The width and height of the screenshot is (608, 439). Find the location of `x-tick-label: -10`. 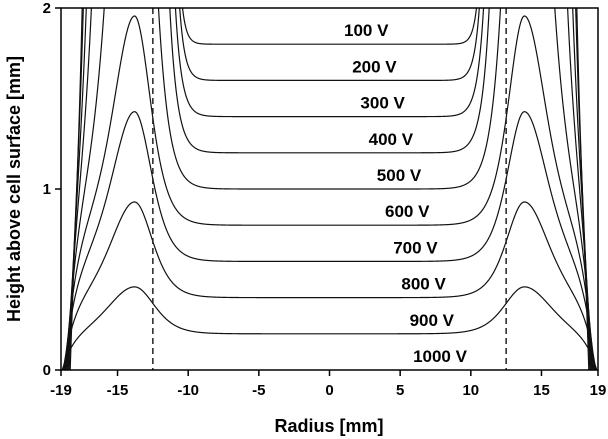

x-tick-label: -10 is located at coordinates (188, 390).